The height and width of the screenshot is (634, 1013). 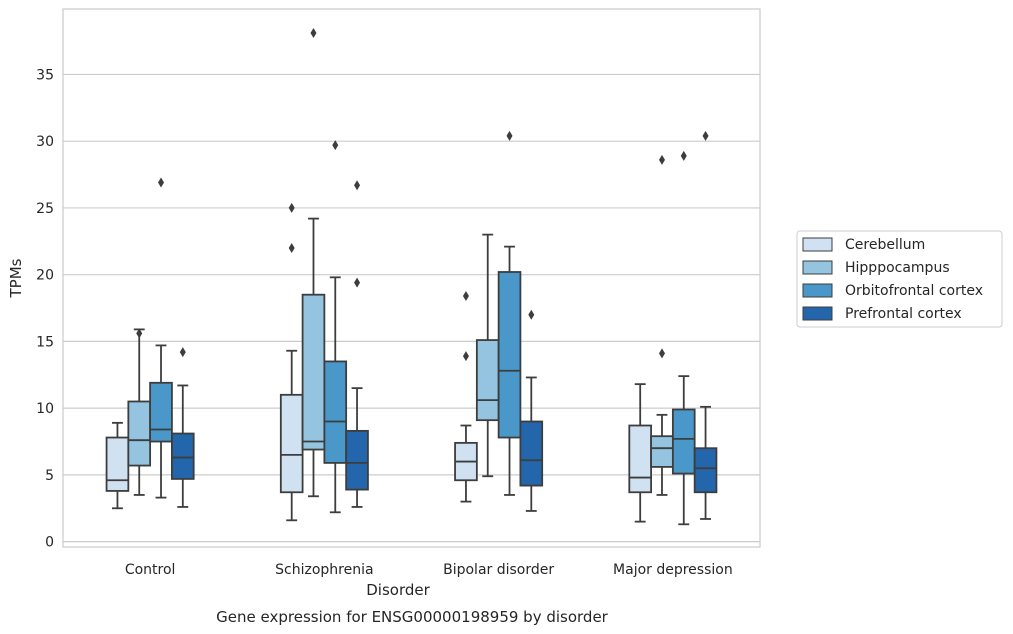 What do you see at coordinates (673, 570) in the screenshot?
I see `x-tick-label: Major depression` at bounding box center [673, 570].